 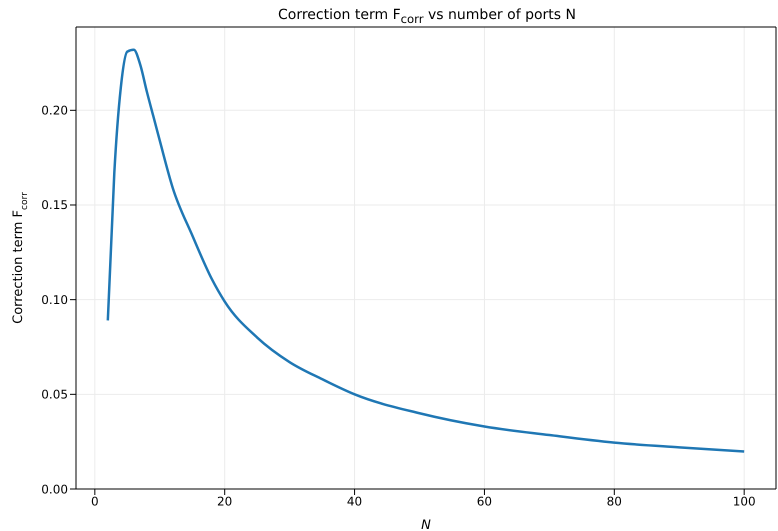 What do you see at coordinates (484, 501) in the screenshot?
I see `x-tick-label: 60` at bounding box center [484, 501].